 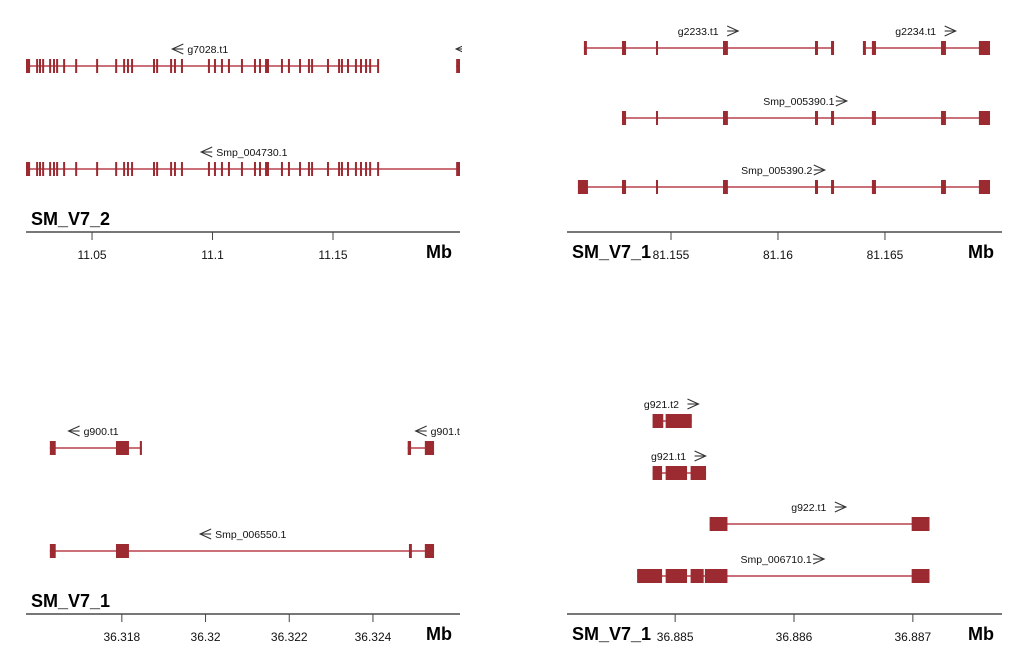 What do you see at coordinates (668, 457) in the screenshot?
I see `transcript-label: g921.t1` at bounding box center [668, 457].